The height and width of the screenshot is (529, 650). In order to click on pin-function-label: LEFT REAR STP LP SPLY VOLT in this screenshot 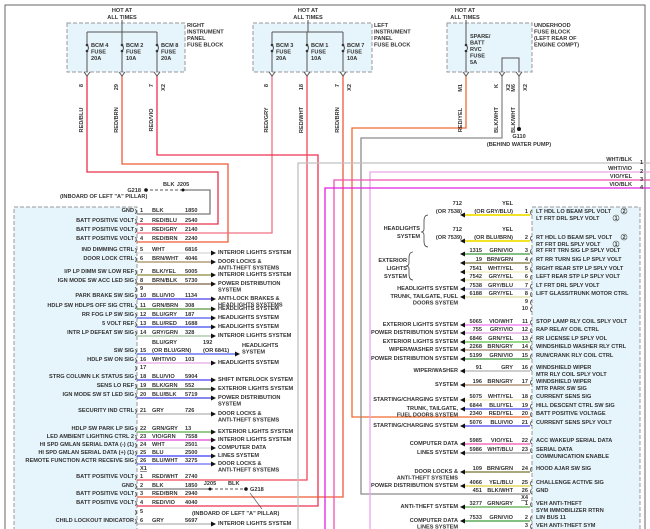, I will do `click(578, 277)`.